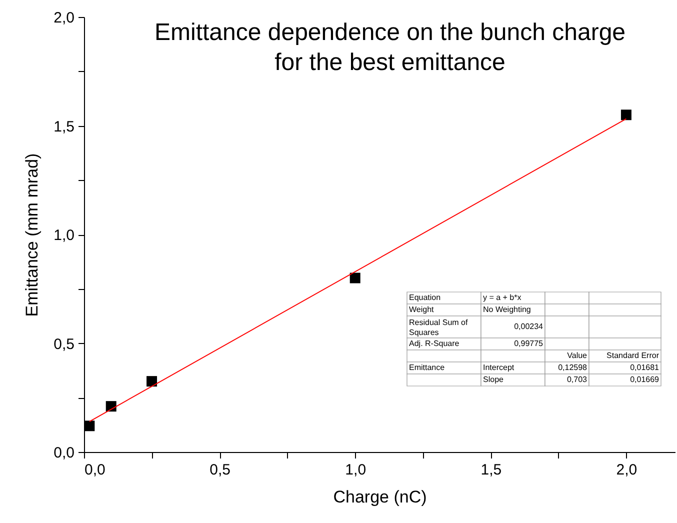 The image size is (677, 523). What do you see at coordinates (64, 18) in the screenshot?
I see `y-tick-label: 2,0` at bounding box center [64, 18].